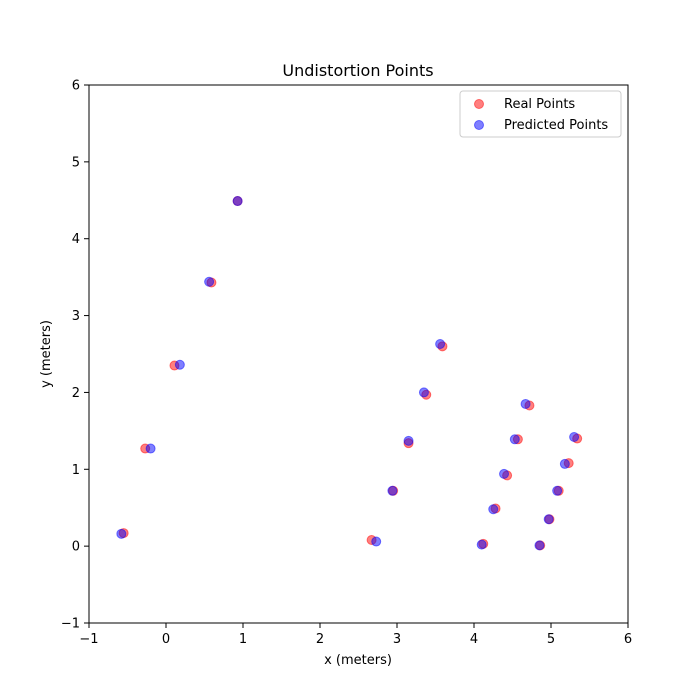 The height and width of the screenshot is (700, 700). Describe the element at coordinates (76, 316) in the screenshot. I see `y-tick-label: 3` at that location.